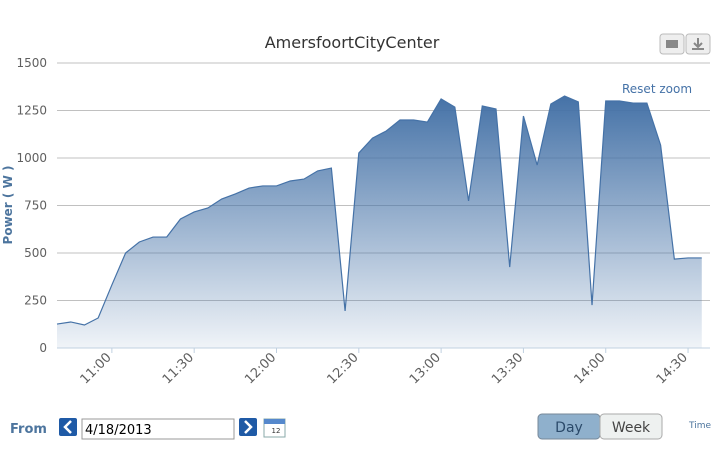 The width and height of the screenshot is (712, 450). Describe the element at coordinates (31, 111) in the screenshot. I see `y-tick-label: 1250` at that location.